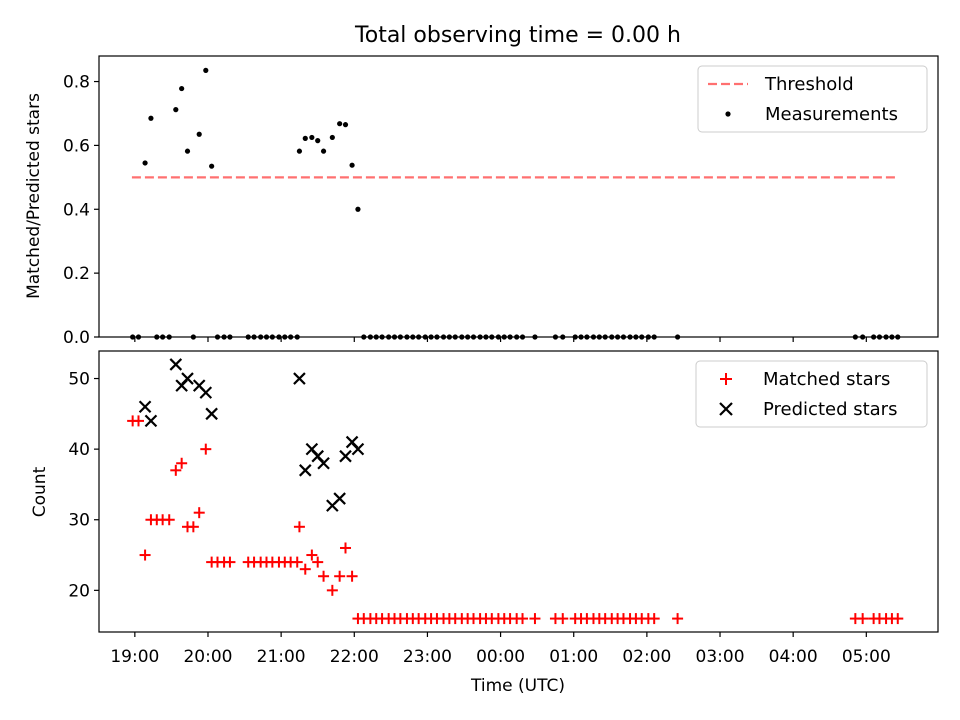 The height and width of the screenshot is (720, 960). What do you see at coordinates (76, 274) in the screenshot?
I see `top-ytick-label: 0.2` at bounding box center [76, 274].